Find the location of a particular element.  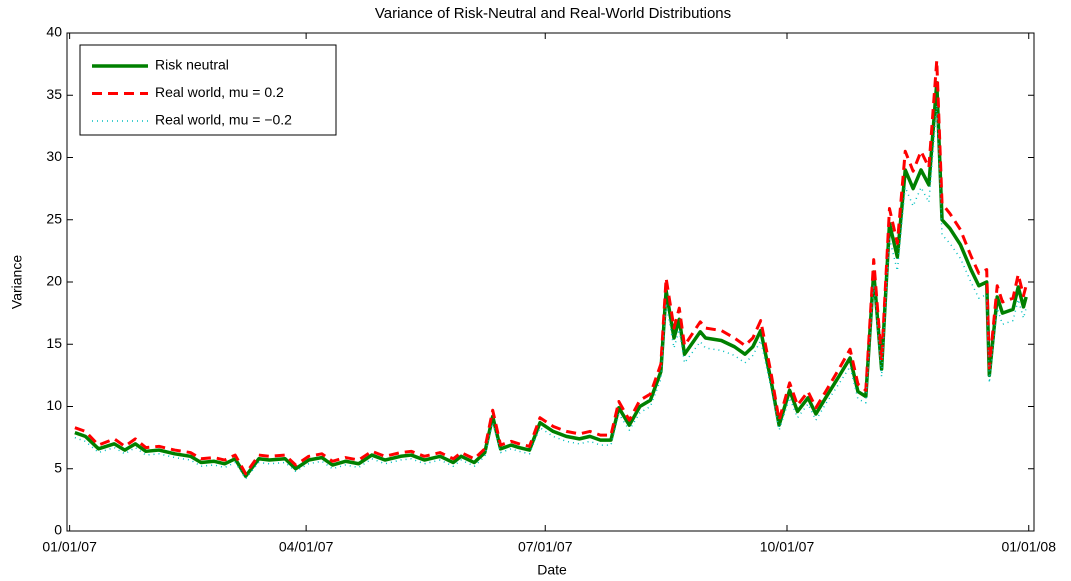

legend-label: Real world, mu = 0.2 is located at coordinates (219, 92).